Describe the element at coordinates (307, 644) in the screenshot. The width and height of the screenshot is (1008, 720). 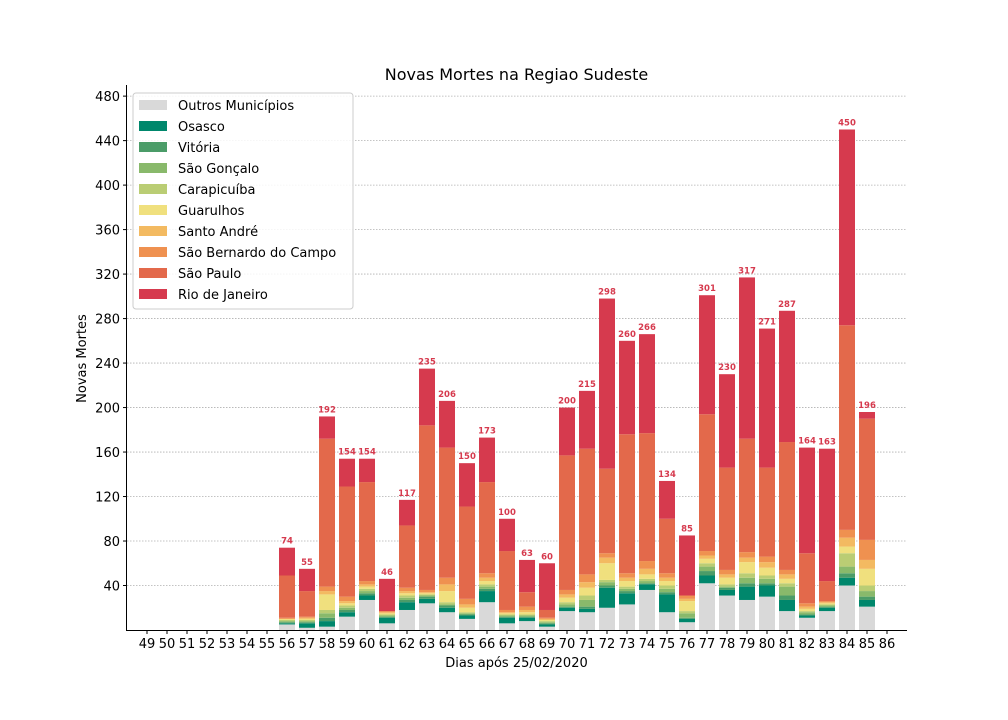
I see `x-tick-label: 57` at that location.